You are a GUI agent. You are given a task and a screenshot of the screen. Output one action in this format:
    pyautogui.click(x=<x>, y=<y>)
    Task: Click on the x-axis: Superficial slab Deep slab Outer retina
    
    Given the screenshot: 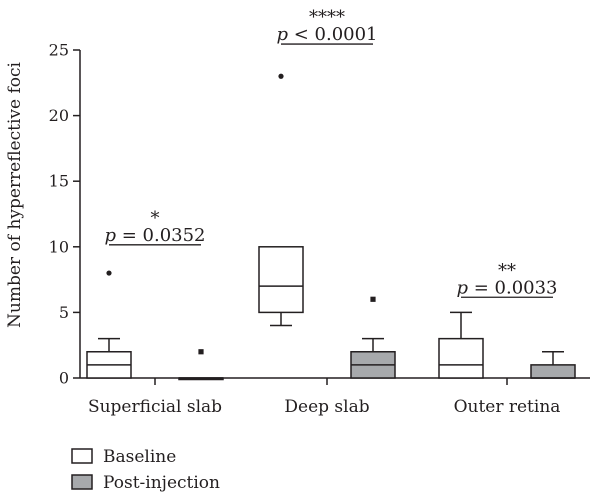 What is the action you would take?
    pyautogui.click(x=335, y=397)
    